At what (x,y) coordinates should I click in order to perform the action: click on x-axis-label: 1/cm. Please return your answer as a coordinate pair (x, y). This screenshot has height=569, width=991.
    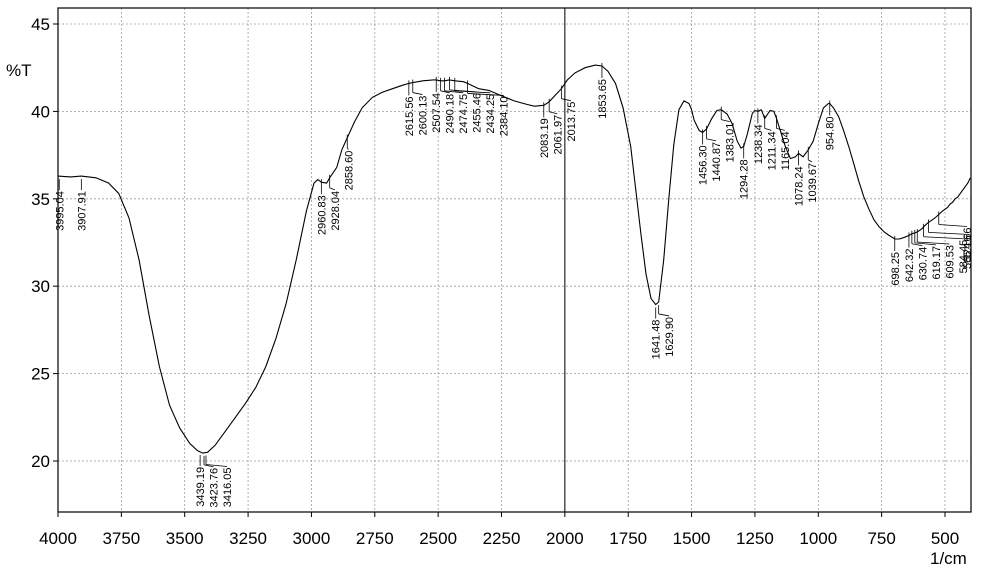
    Looking at the image, I should click on (948, 558).